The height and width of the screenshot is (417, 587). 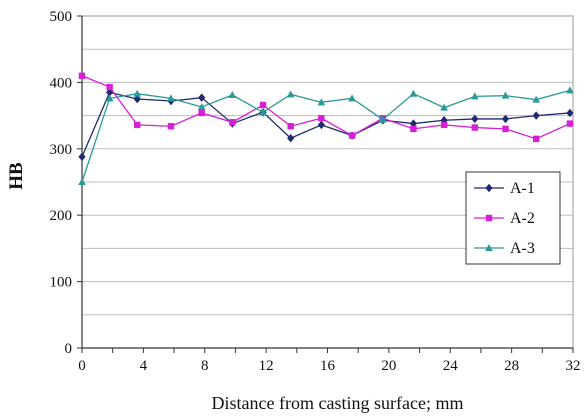 What do you see at coordinates (82, 366) in the screenshot?
I see `x-tick-label: 0` at bounding box center [82, 366].